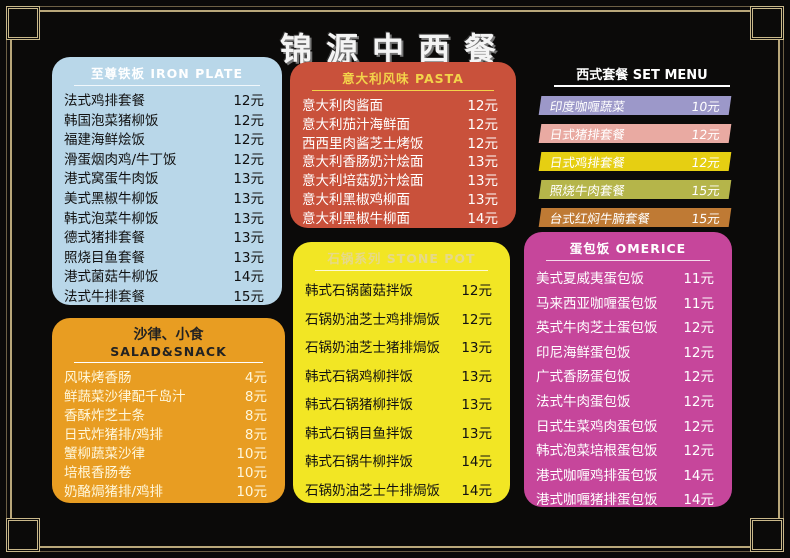  I want to click on set-menu-item: 照烧牛肉套餐 15元, so click(635, 189).